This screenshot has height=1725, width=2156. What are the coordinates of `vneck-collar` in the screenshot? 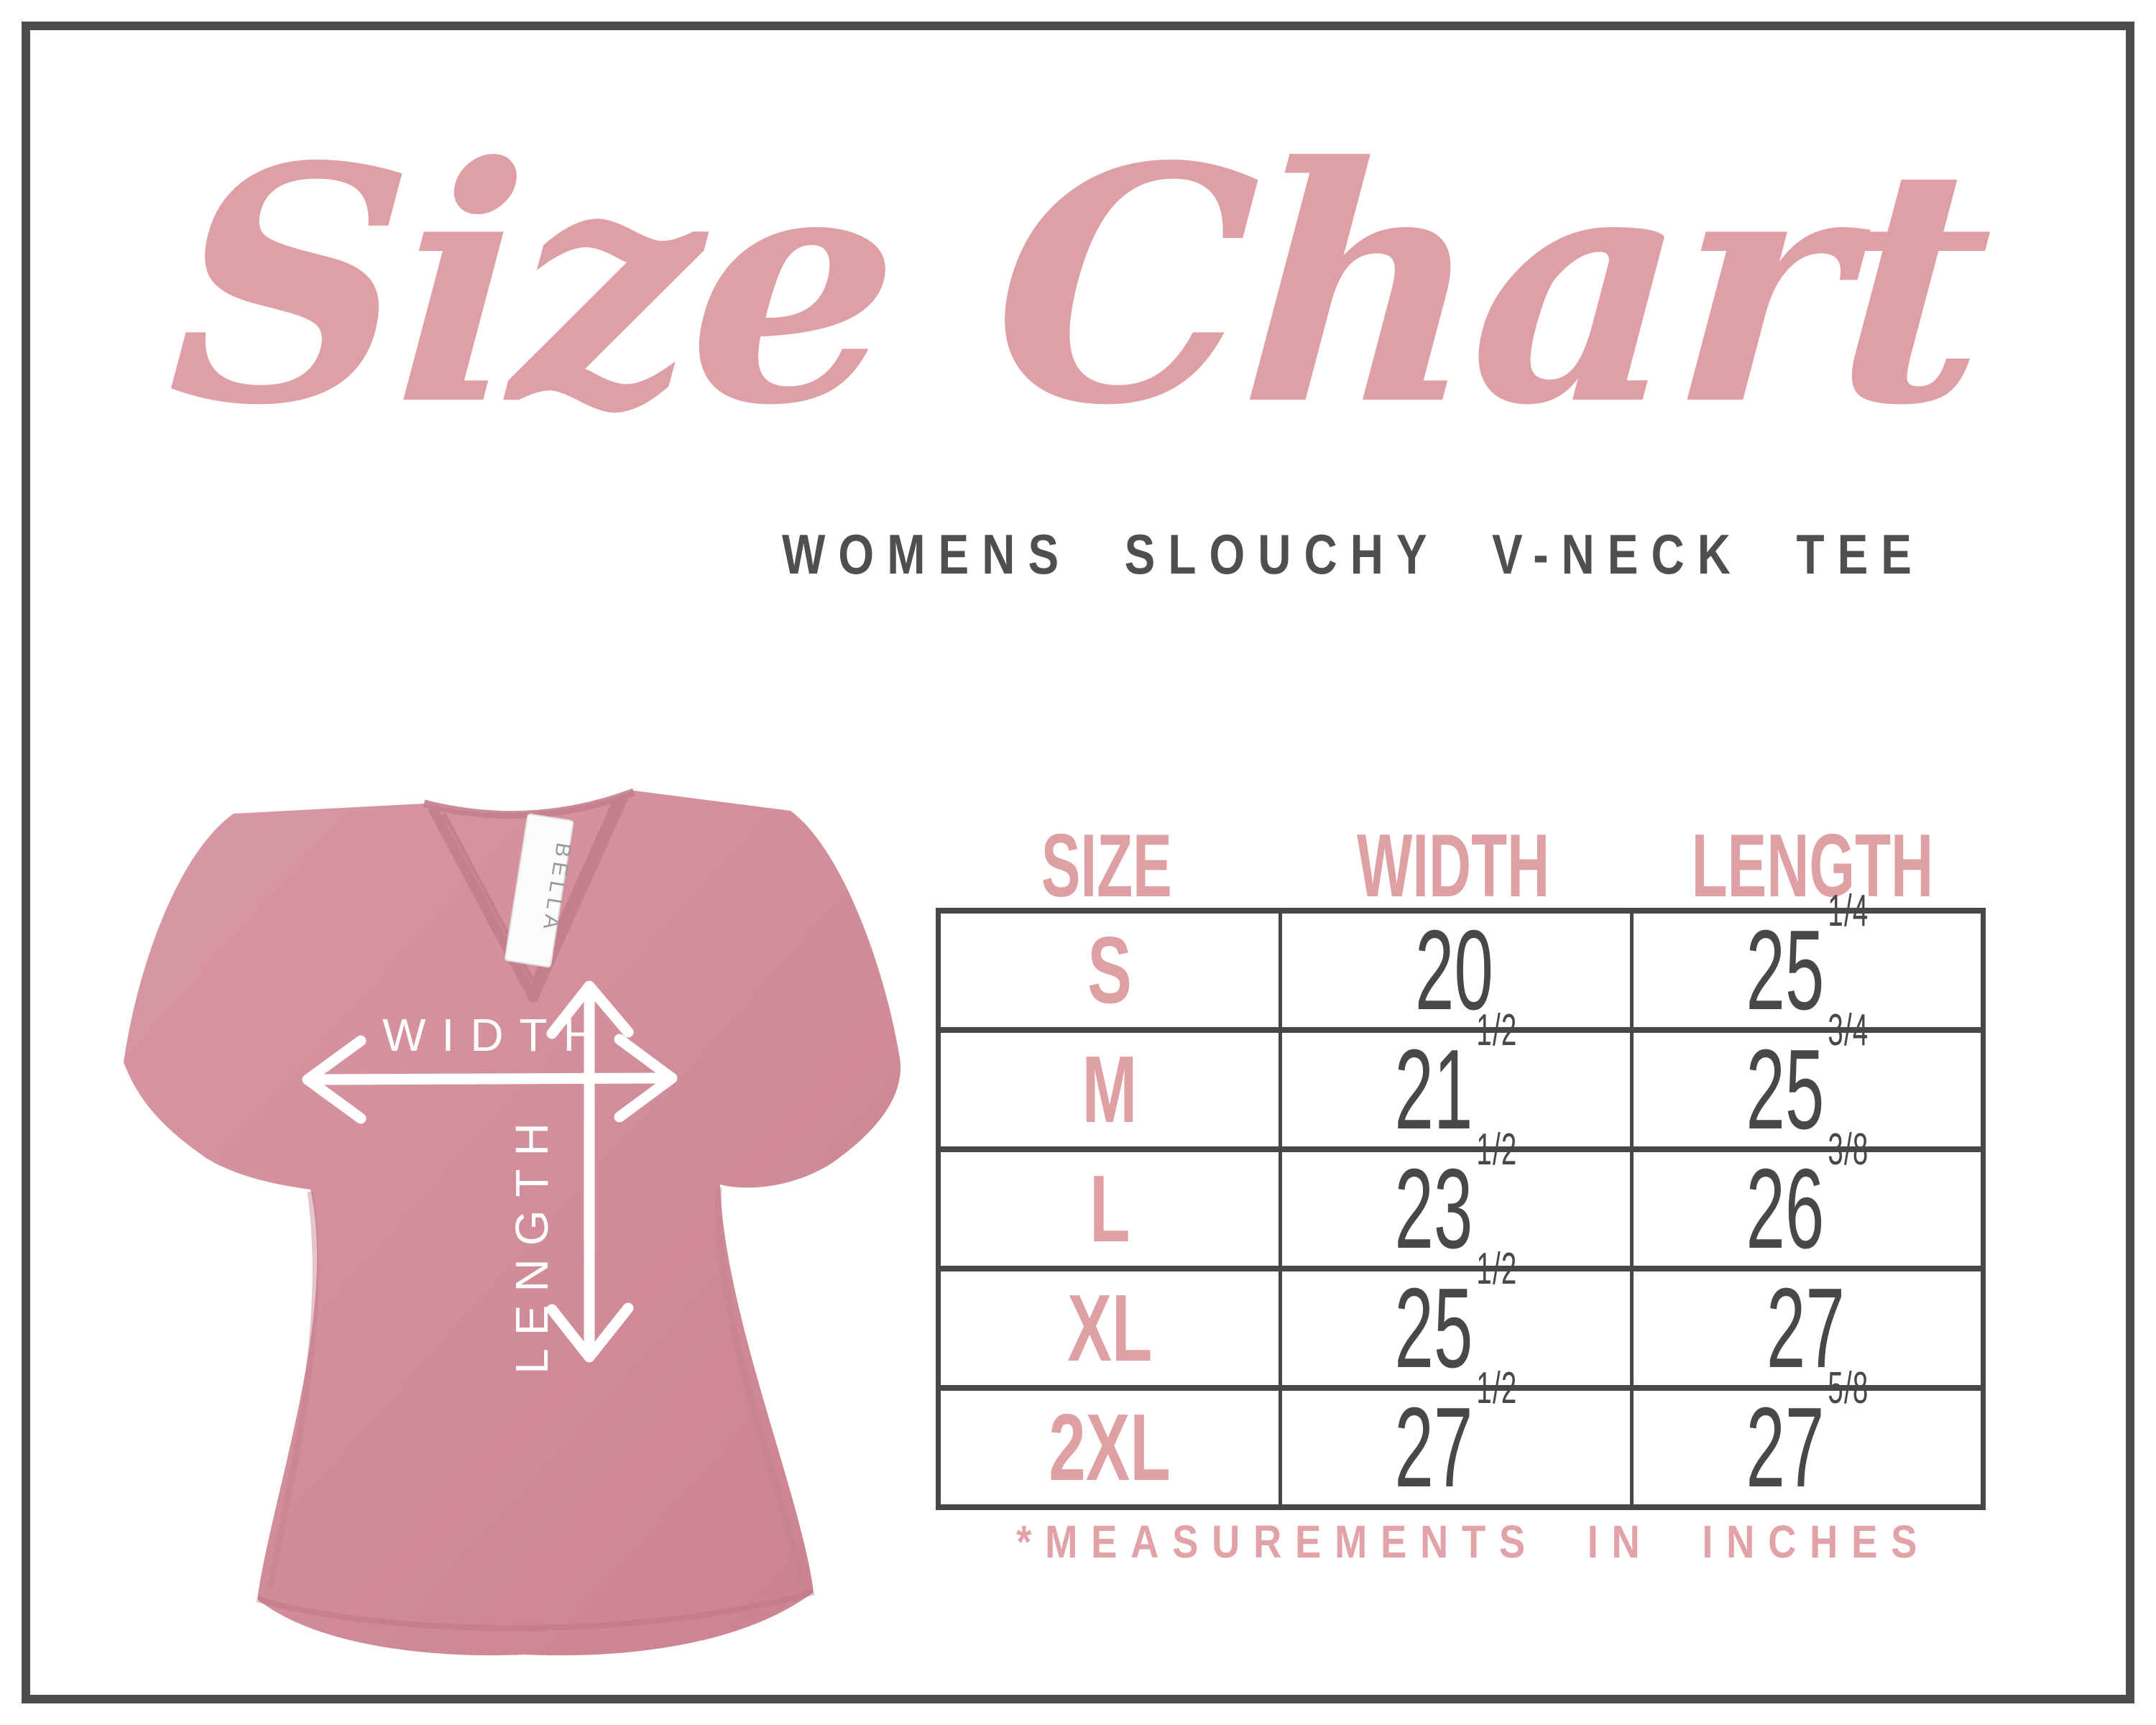 It's located at (528, 898).